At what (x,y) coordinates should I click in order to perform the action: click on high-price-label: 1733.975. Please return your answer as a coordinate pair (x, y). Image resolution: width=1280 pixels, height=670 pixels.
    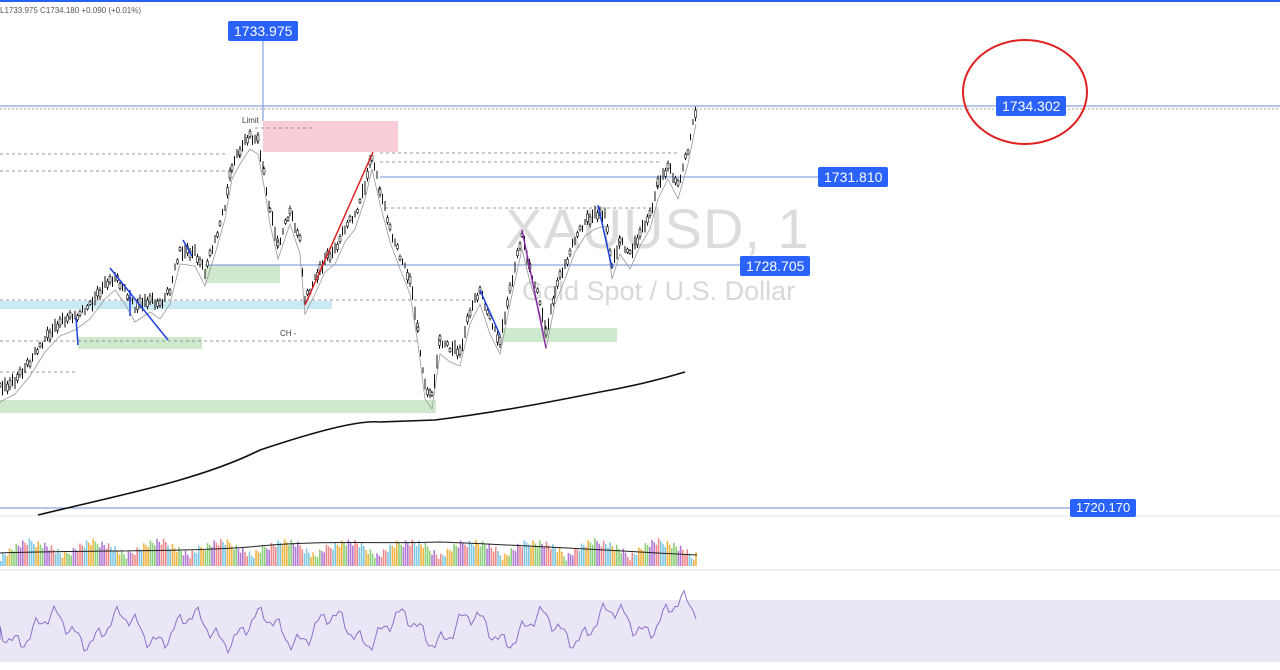
    Looking at the image, I should click on (263, 31).